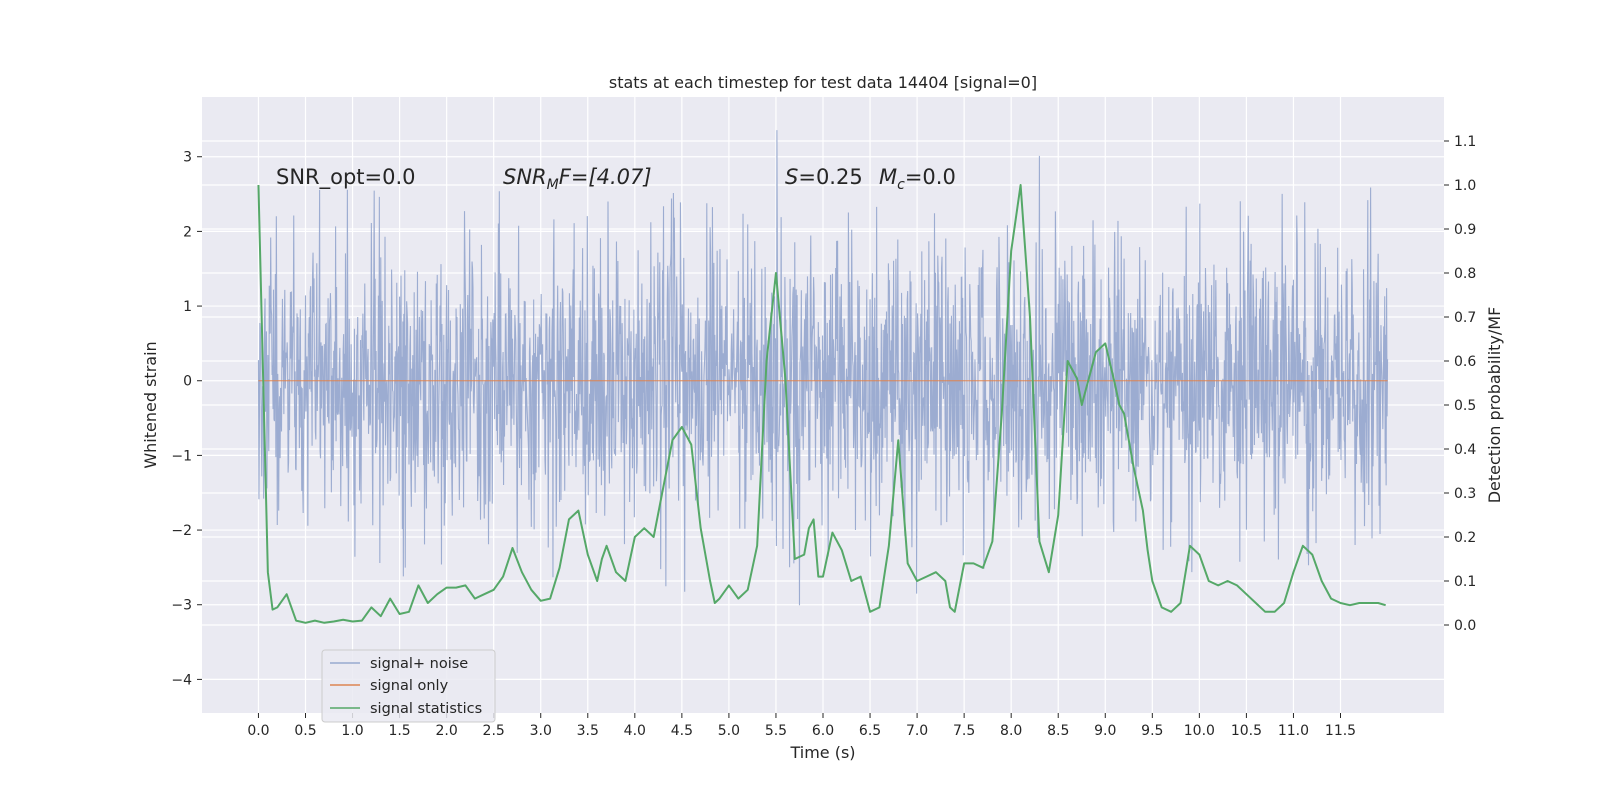 The width and height of the screenshot is (1600, 800). Describe the element at coordinates (187, 382) in the screenshot. I see `y-left-tick-label: 0` at that location.